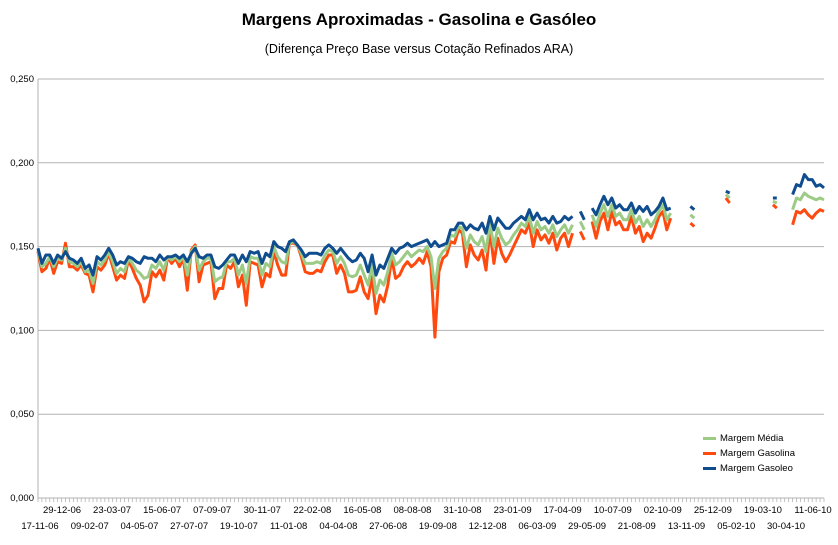 This screenshot has height=545, width=838. I want to click on legend-label-media: Margem Média, so click(752, 438).